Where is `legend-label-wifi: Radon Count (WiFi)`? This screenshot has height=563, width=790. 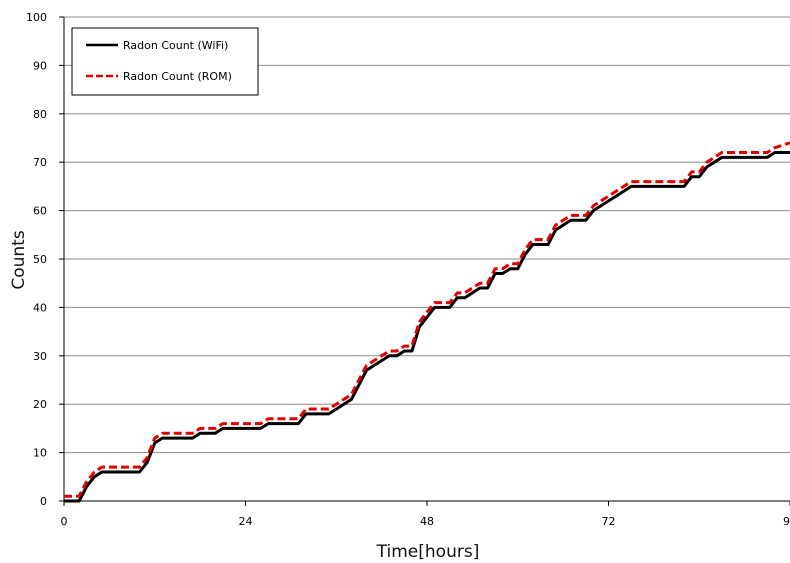 legend-label-wifi: Radon Count (WiFi) is located at coordinates (175, 45).